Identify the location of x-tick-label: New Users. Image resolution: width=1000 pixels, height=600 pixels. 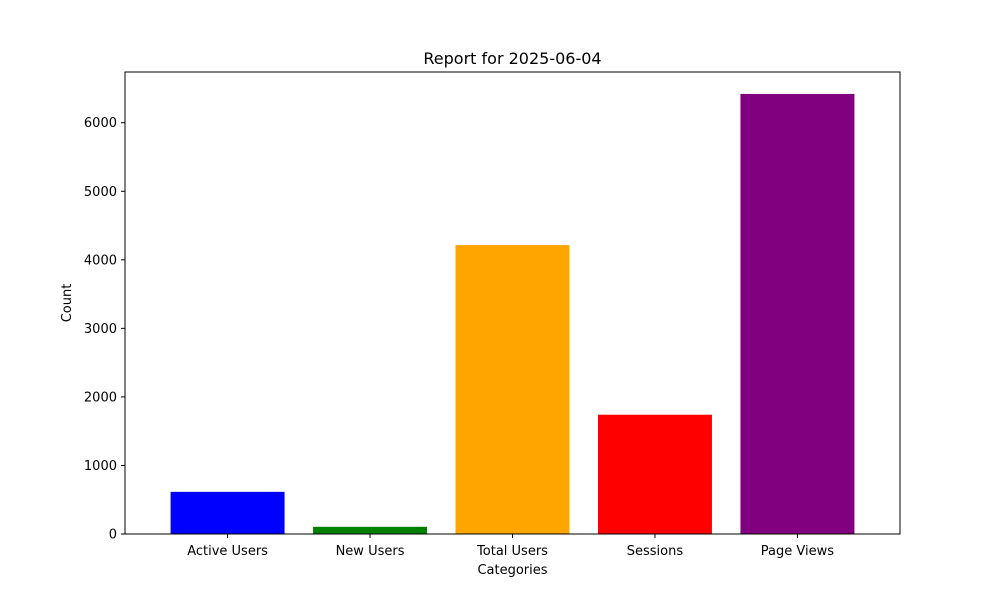
(370, 551).